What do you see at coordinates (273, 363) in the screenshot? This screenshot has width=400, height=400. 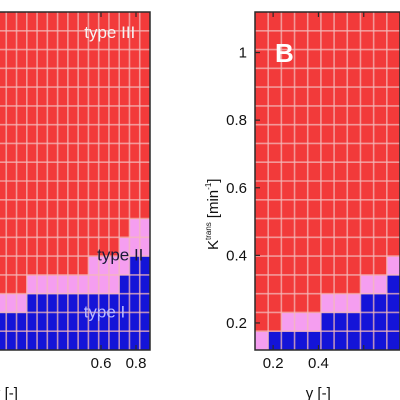 I see `x-tick-label: 0.2` at bounding box center [273, 363].